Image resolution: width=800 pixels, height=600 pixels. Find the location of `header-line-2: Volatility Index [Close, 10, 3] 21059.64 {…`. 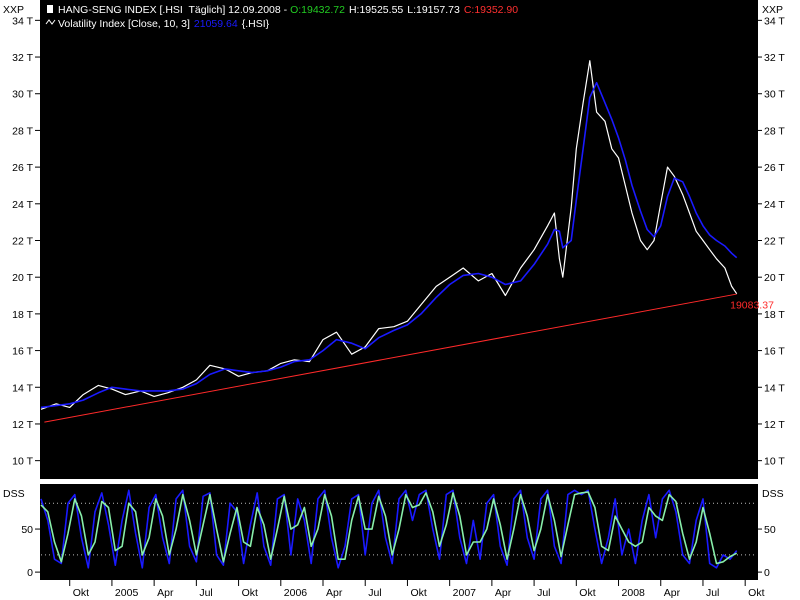

header-line-2: Volatility Index [Close, 10, 3] 21059.64 {… is located at coordinates (164, 24).